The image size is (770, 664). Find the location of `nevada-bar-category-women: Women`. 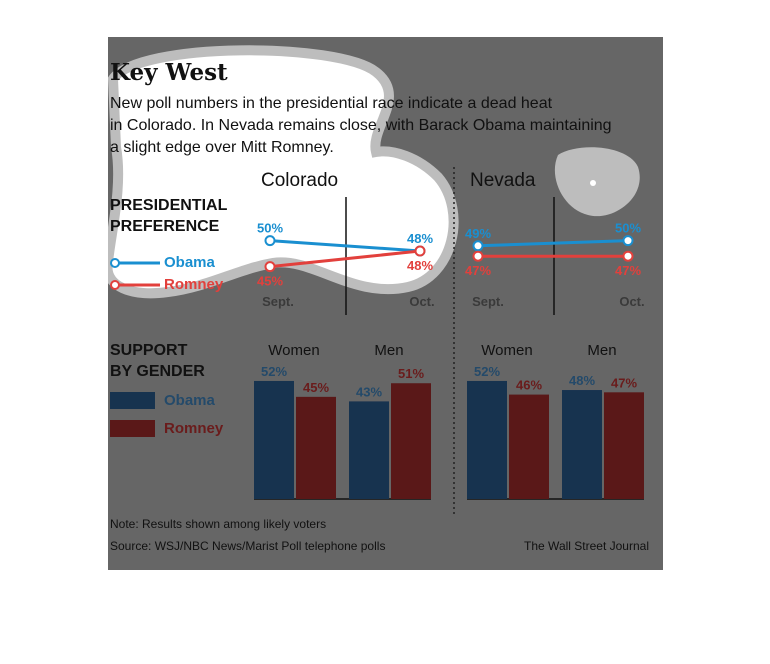

nevada-bar-category-women: Women is located at coordinates (506, 350).